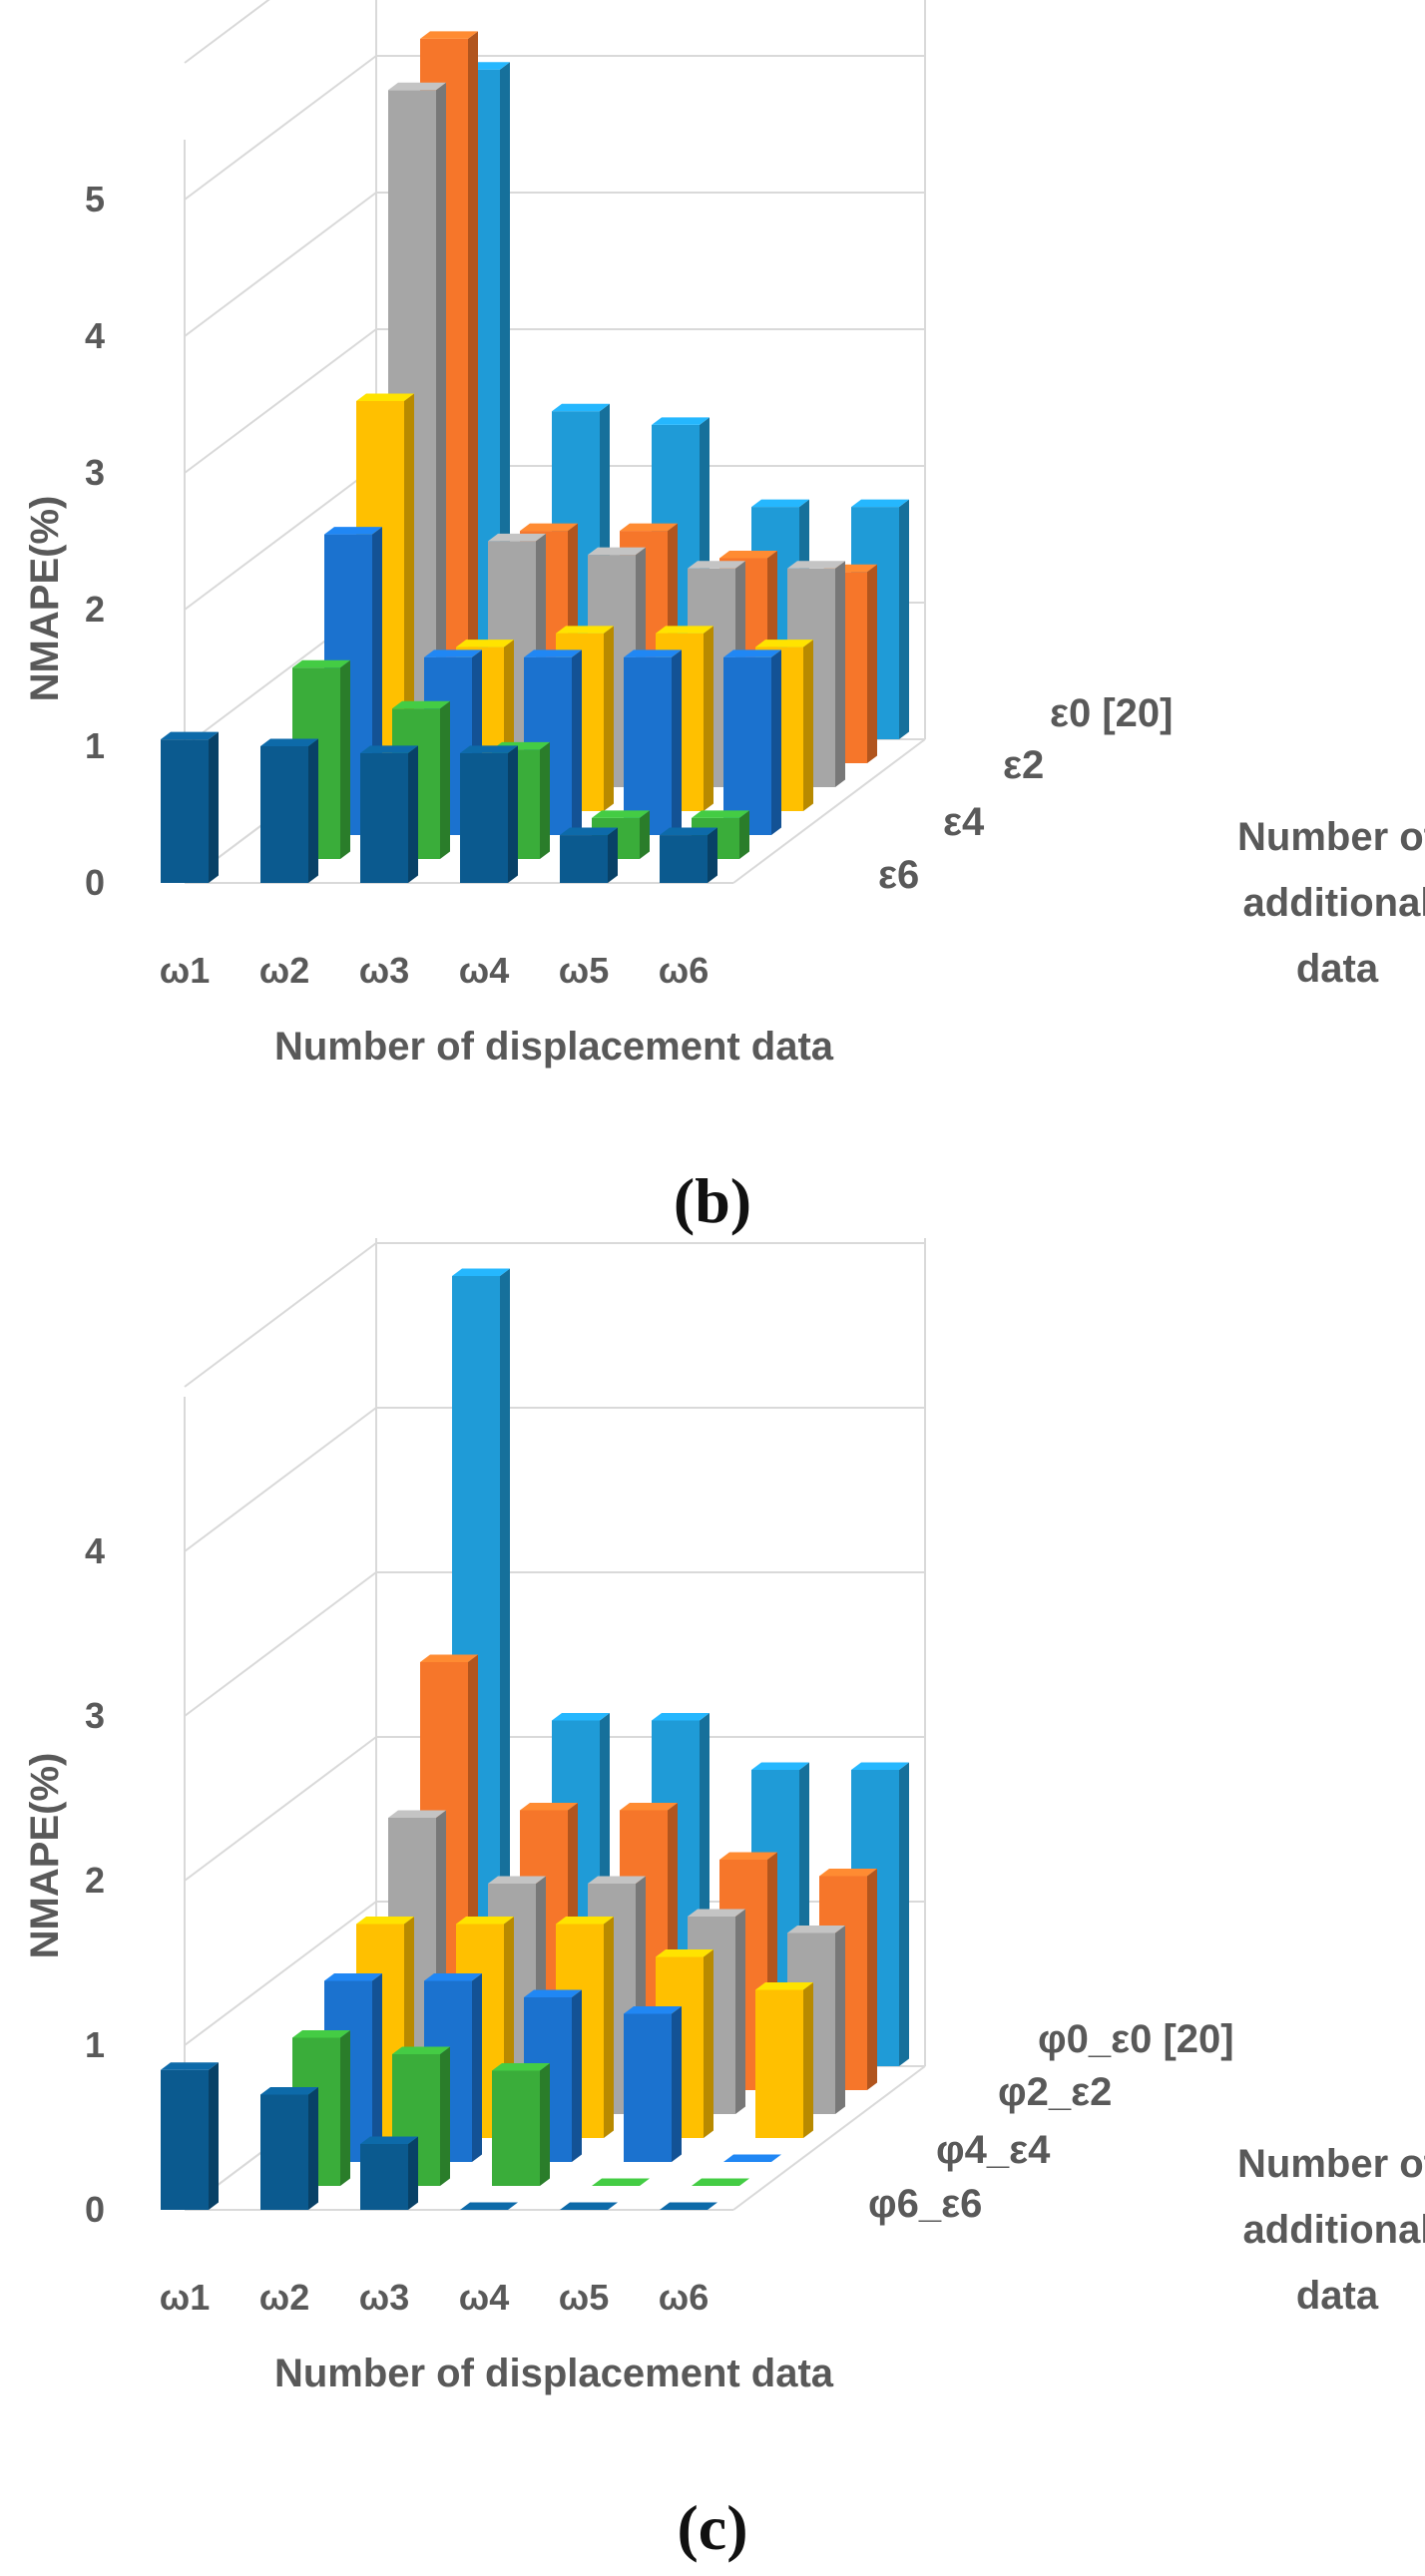 This screenshot has width=1425, height=2576. Describe the element at coordinates (95, 745) in the screenshot. I see `y-tick-label: 1` at that location.